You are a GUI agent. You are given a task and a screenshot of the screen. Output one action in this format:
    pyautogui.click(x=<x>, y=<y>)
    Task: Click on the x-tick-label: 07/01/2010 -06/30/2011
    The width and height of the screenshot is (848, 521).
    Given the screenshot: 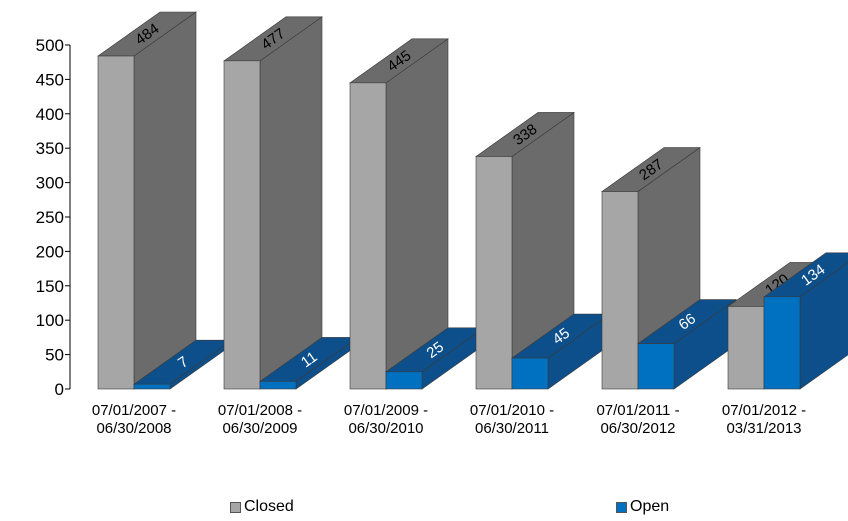 What is the action you would take?
    pyautogui.click(x=512, y=419)
    